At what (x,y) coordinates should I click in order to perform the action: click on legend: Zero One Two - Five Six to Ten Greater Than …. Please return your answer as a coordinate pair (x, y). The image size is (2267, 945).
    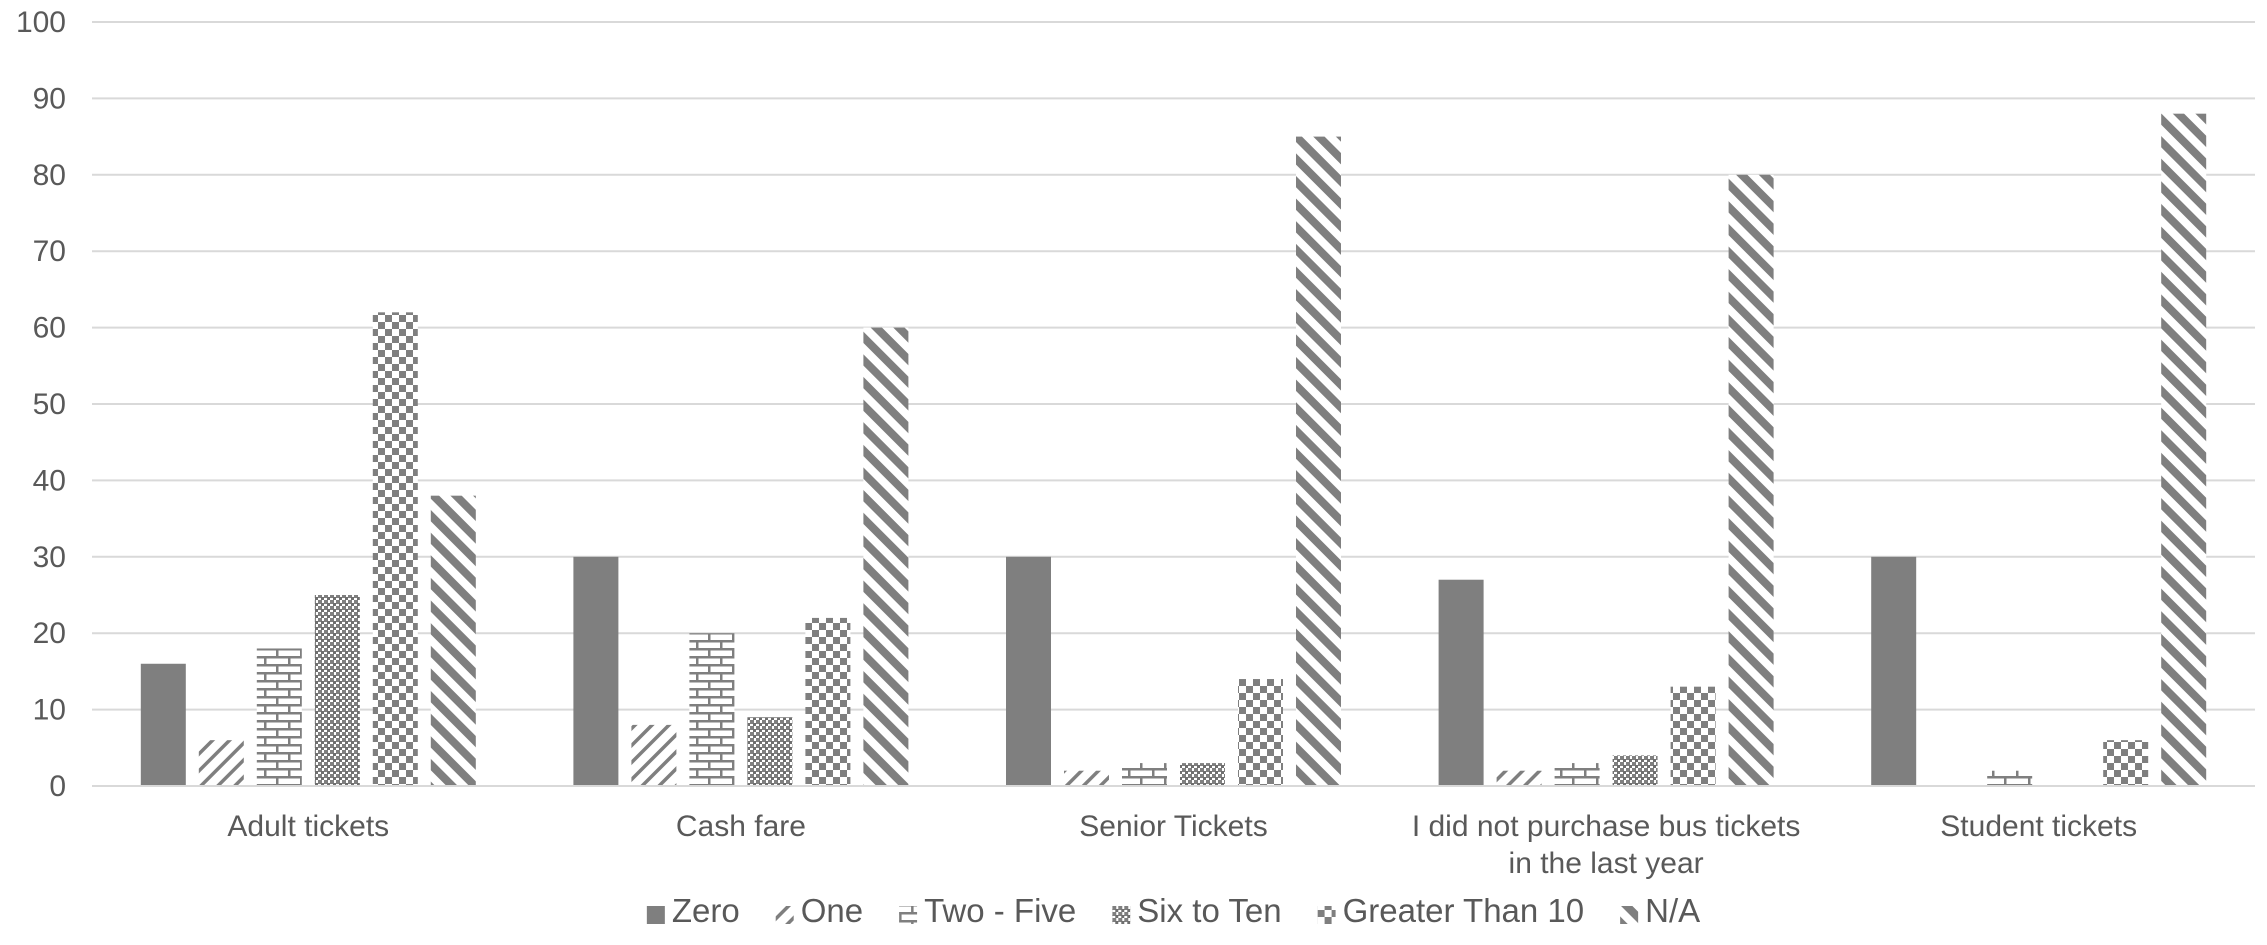
    Looking at the image, I should click on (1173, 910).